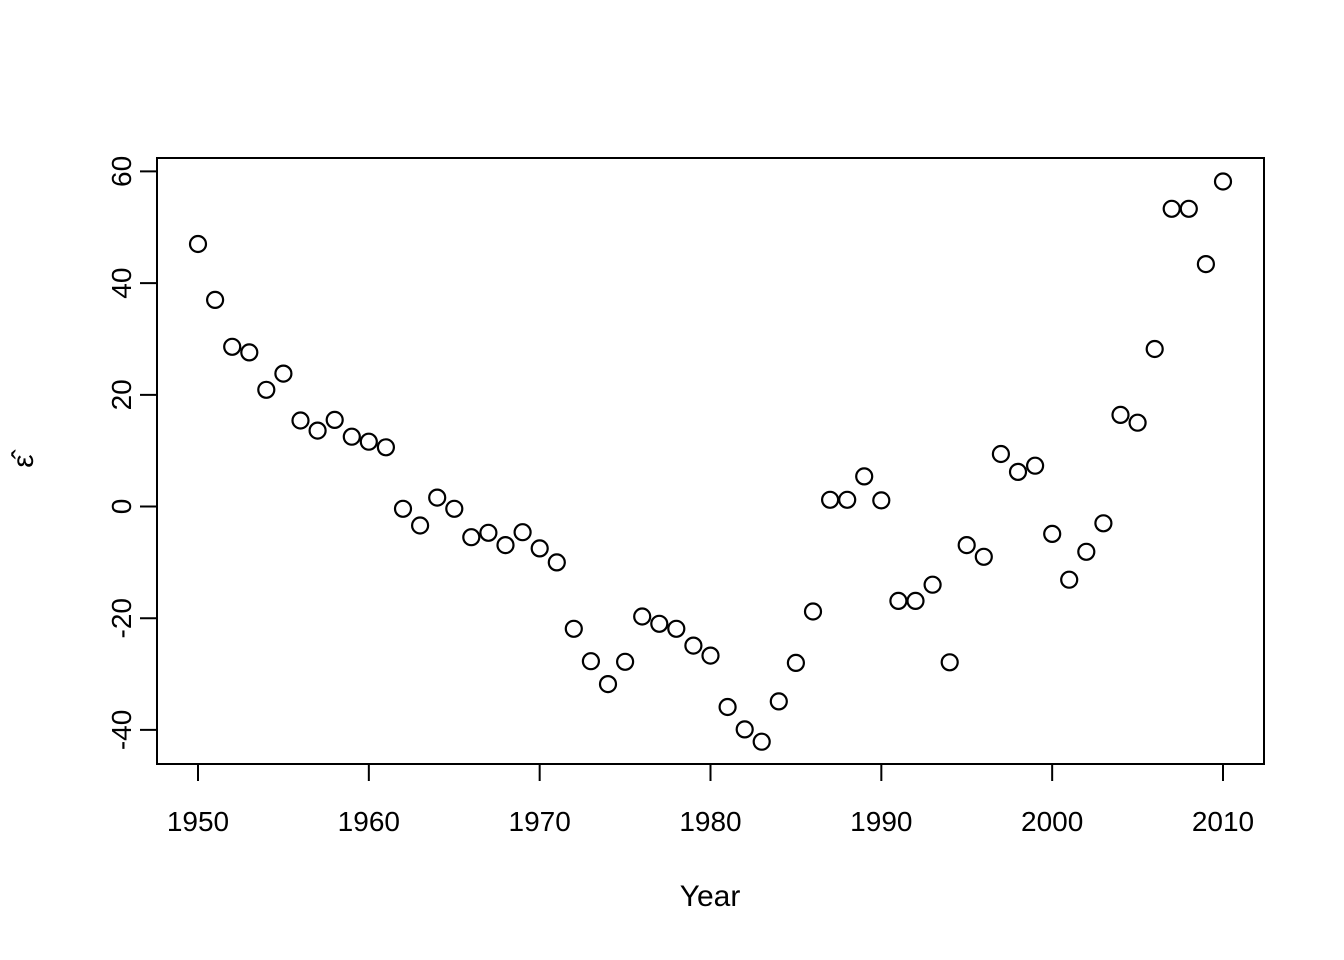  What do you see at coordinates (1052, 821) in the screenshot?
I see `x-tick-label: 2000` at bounding box center [1052, 821].